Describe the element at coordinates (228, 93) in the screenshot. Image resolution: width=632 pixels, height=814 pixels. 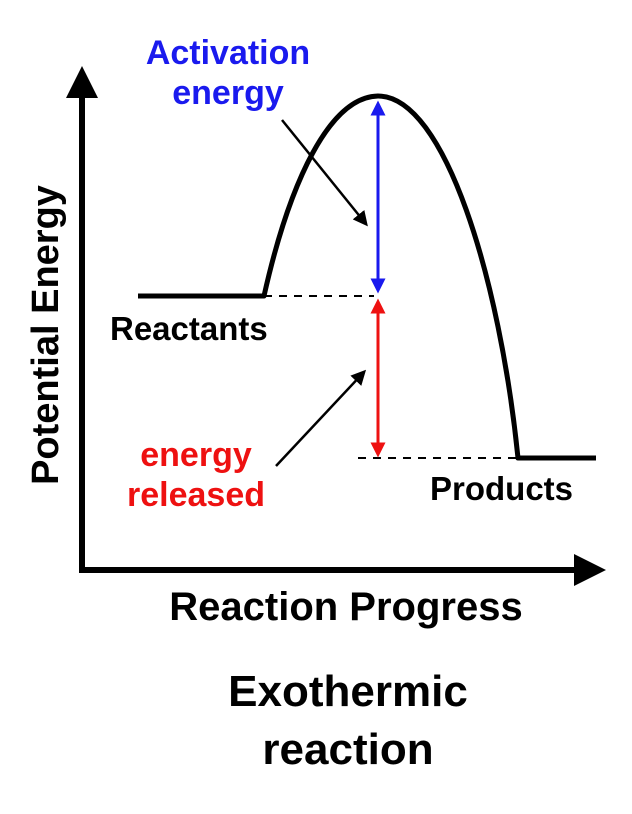
I see `activation-label-line2: energy` at that location.